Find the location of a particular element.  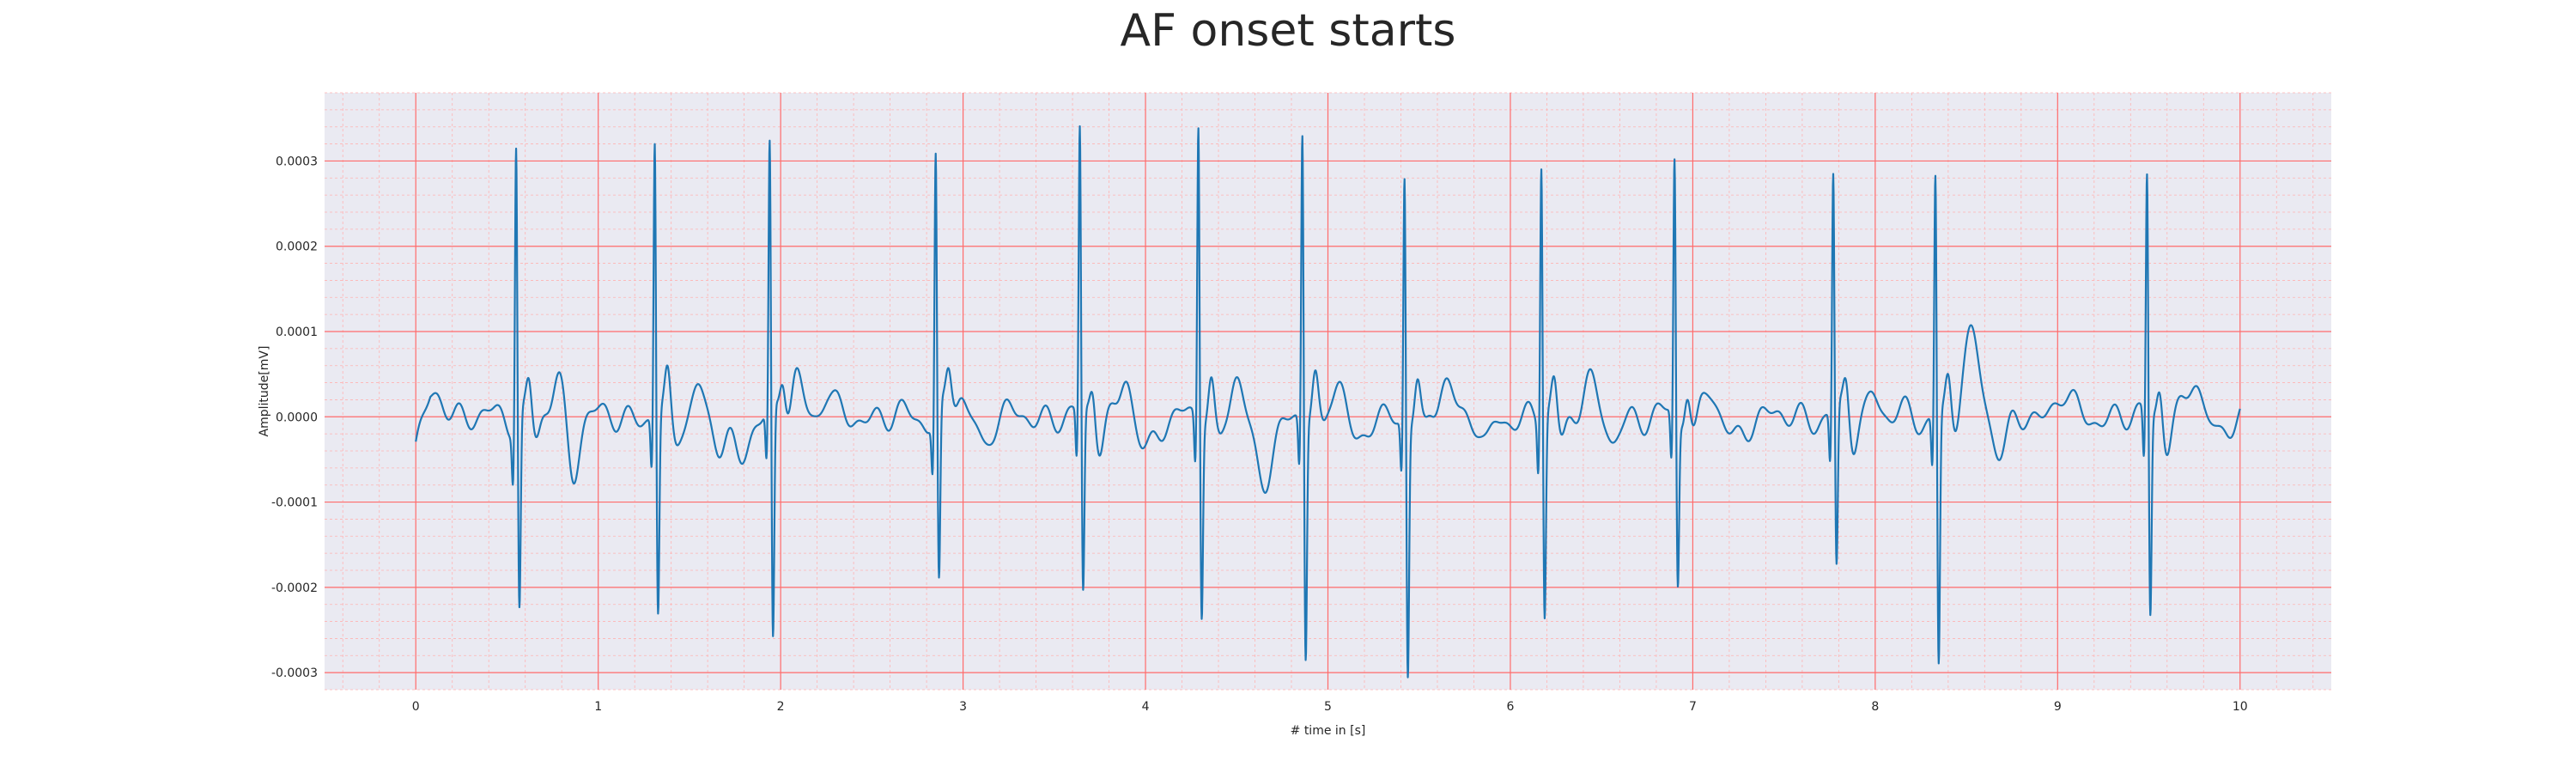

x-axis-label: # time in [s] is located at coordinates (1328, 731).